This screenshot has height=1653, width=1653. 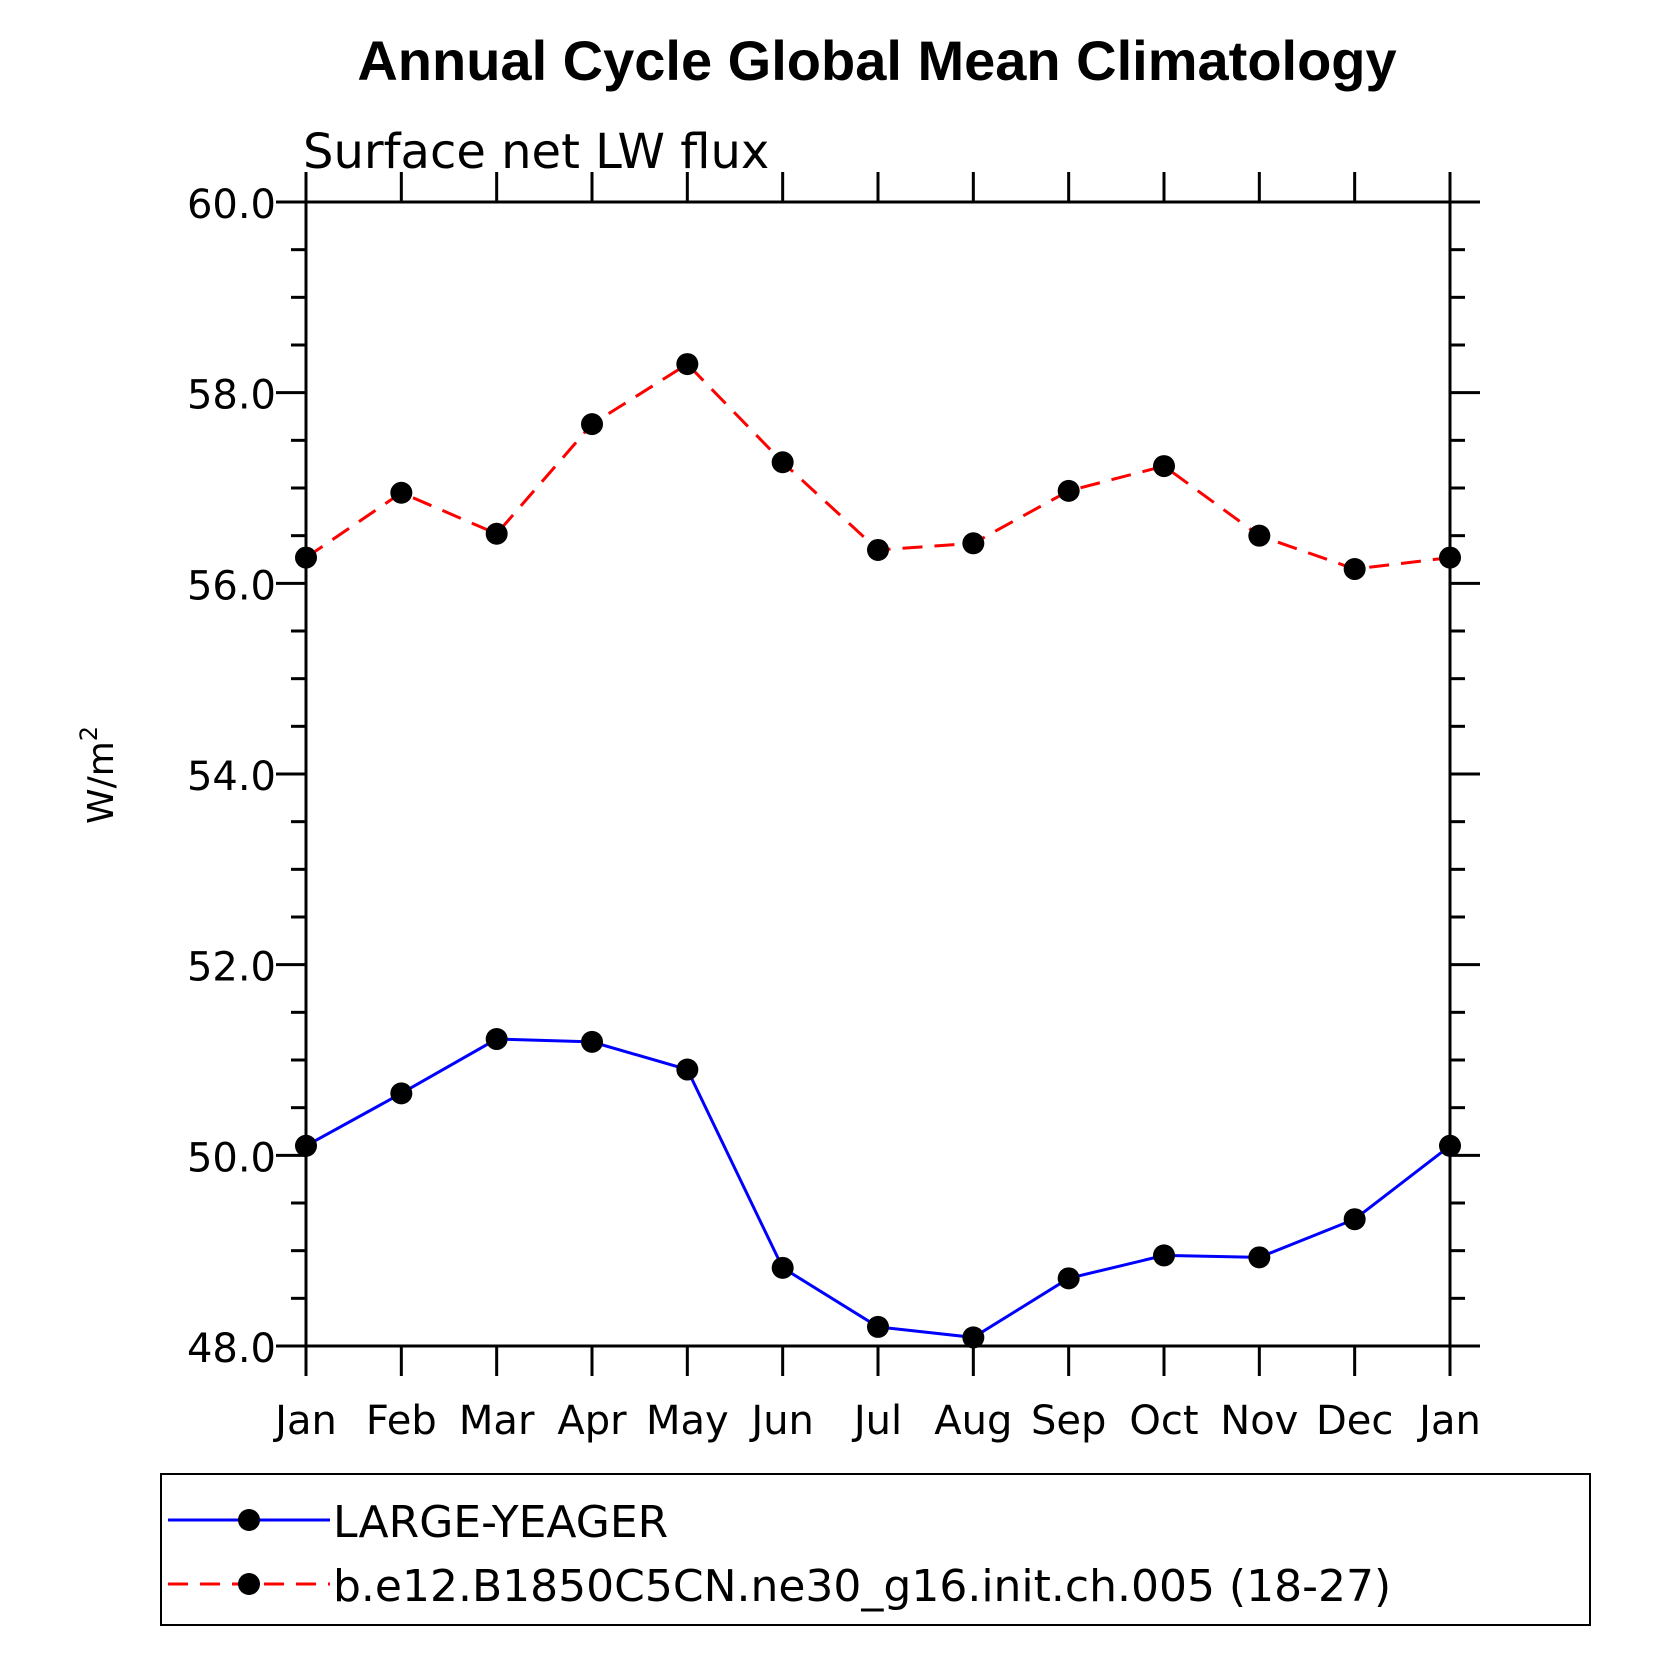 I want to click on y-tick-label: 54.0, so click(x=231, y=777).